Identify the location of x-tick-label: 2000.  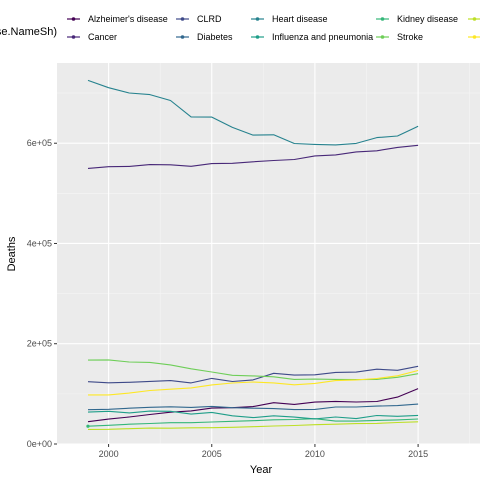
(109, 454).